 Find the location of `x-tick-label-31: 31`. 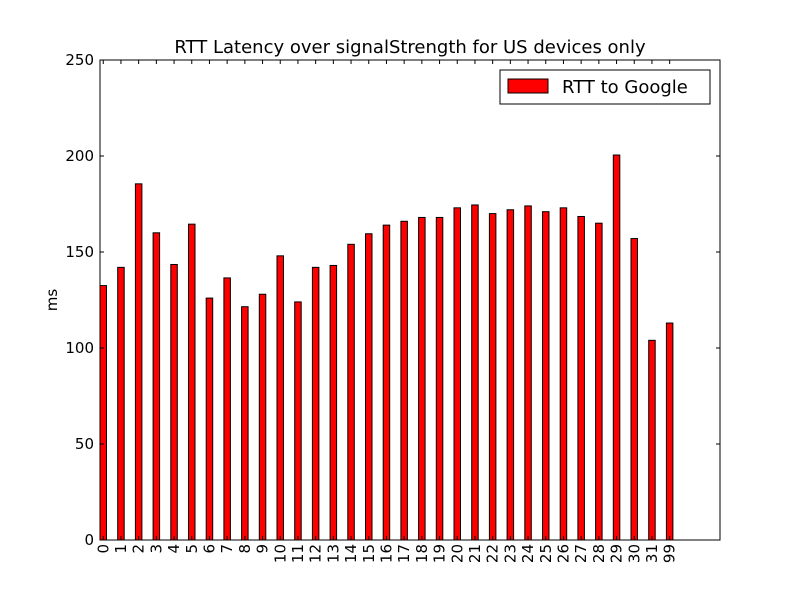

x-tick-label-31: 31 is located at coordinates (652, 553).